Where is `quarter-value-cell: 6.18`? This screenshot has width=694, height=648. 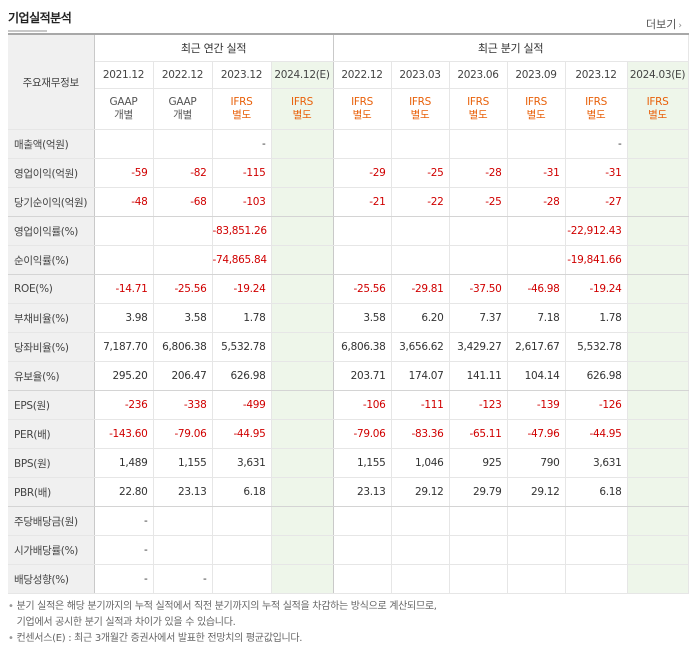
quarter-value-cell: 6.18 is located at coordinates (596, 492).